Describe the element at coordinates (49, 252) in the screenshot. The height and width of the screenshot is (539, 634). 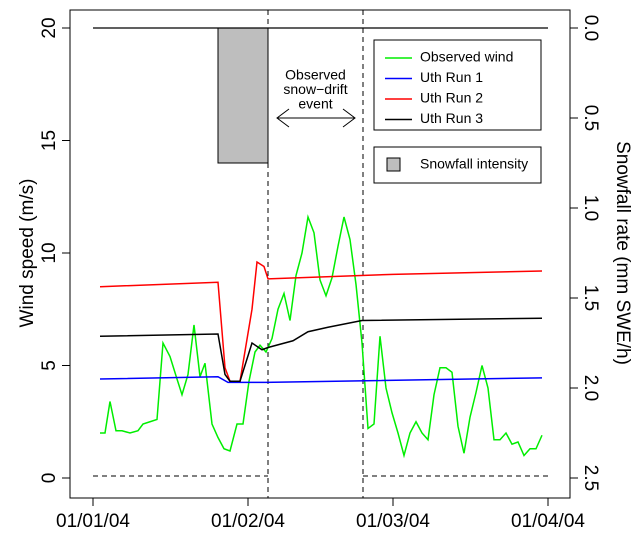
I see `y-tick-label: 10` at that location.